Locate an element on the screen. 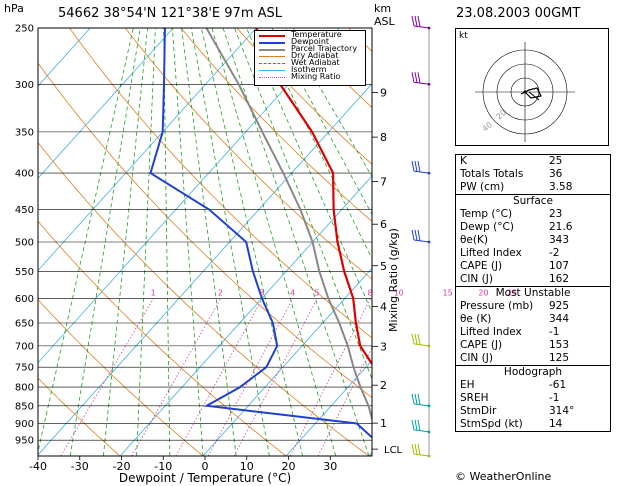 The image size is (629, 486). mixing-ratio-label: 15 is located at coordinates (448, 292).